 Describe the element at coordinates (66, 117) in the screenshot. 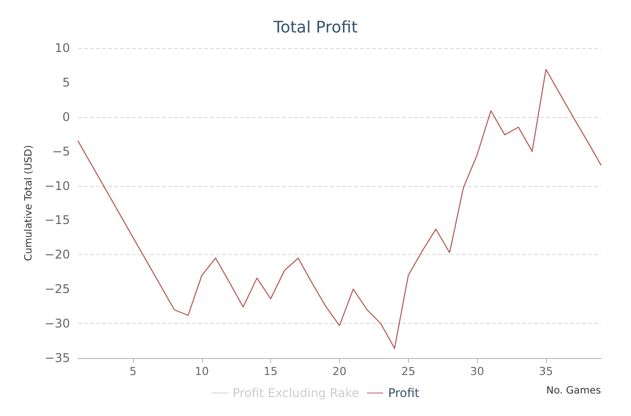

I see `y-tick-label: 0` at that location.